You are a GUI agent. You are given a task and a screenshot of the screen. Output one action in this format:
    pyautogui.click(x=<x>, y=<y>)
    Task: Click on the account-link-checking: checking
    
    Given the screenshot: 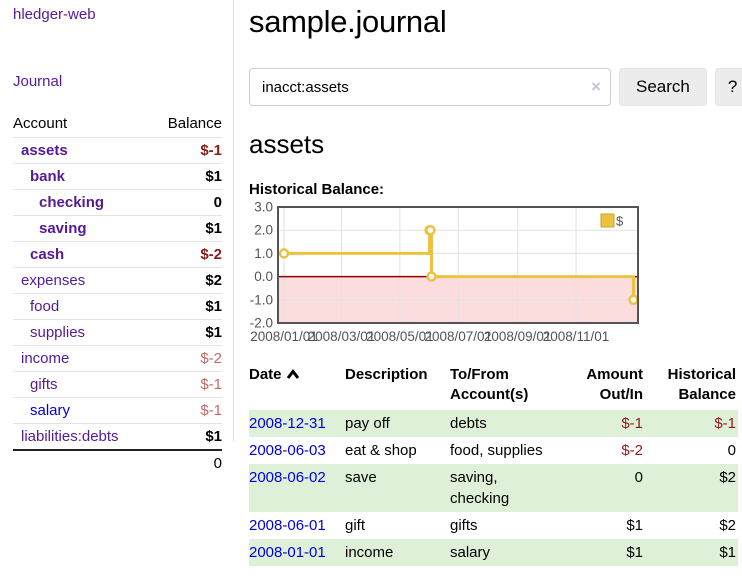 What is the action you would take?
    pyautogui.click(x=72, y=202)
    